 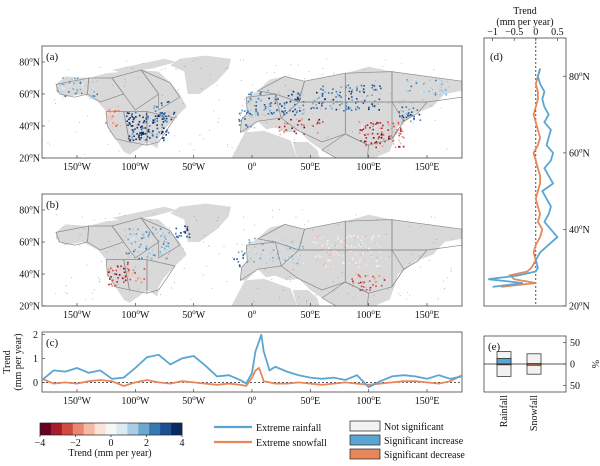 I want to click on x-tick-label: 100oW, so click(x=135, y=400).